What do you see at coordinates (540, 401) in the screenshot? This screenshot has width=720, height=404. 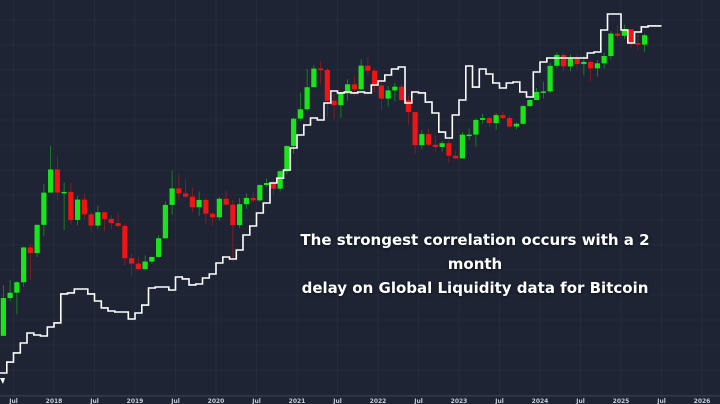 I see `x-tick-label: 2024` at bounding box center [540, 401].